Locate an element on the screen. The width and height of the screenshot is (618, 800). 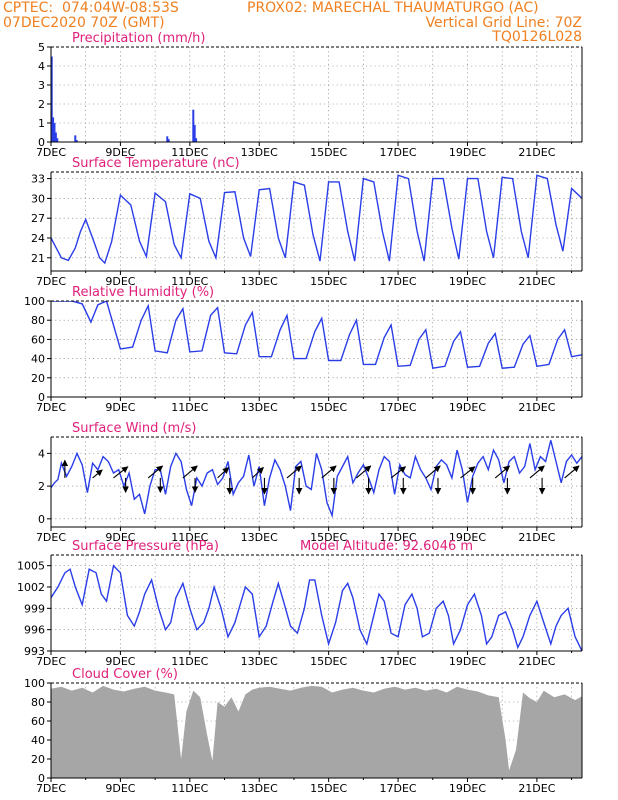
station-name: PROX02: MARECHAL THAUMATURGO (AC) is located at coordinates (393, 8).